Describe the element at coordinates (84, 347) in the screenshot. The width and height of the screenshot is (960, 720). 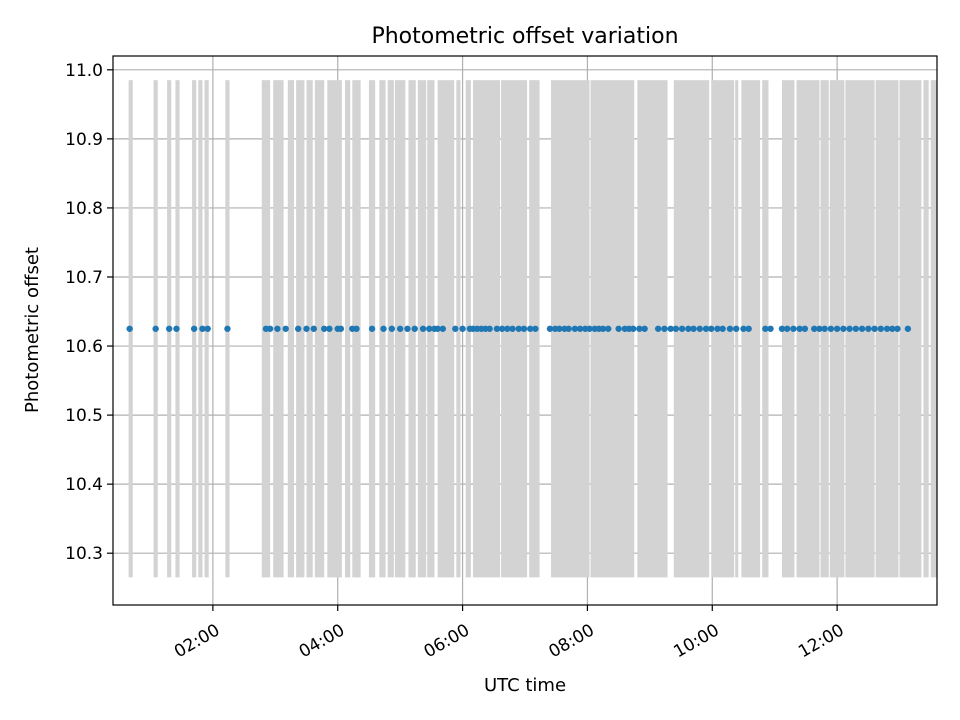
I see `y-tick-label: 10.6` at that location.